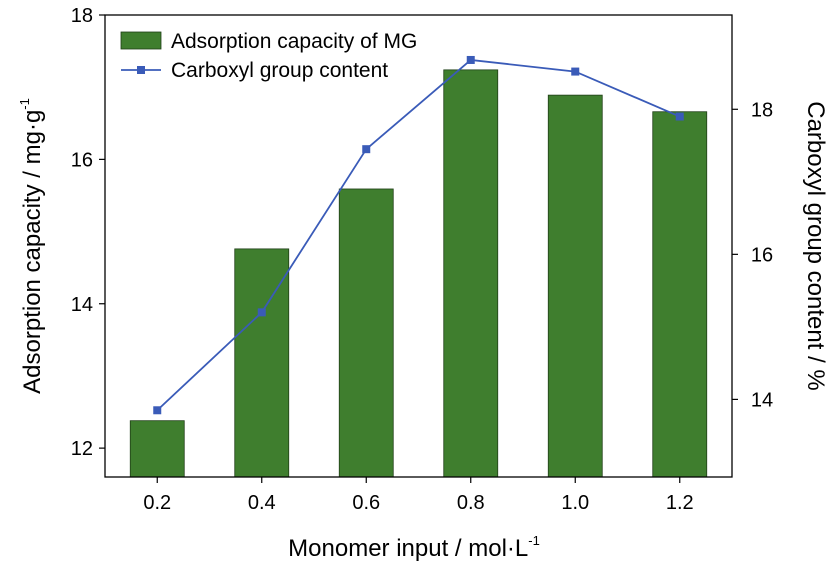 The width and height of the screenshot is (827, 571). I want to click on bar-1.0, so click(575, 286).